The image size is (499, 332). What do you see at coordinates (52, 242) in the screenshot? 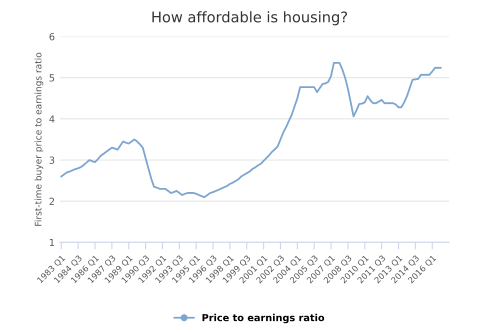
I see `y-tick-label: 1` at bounding box center [52, 242].